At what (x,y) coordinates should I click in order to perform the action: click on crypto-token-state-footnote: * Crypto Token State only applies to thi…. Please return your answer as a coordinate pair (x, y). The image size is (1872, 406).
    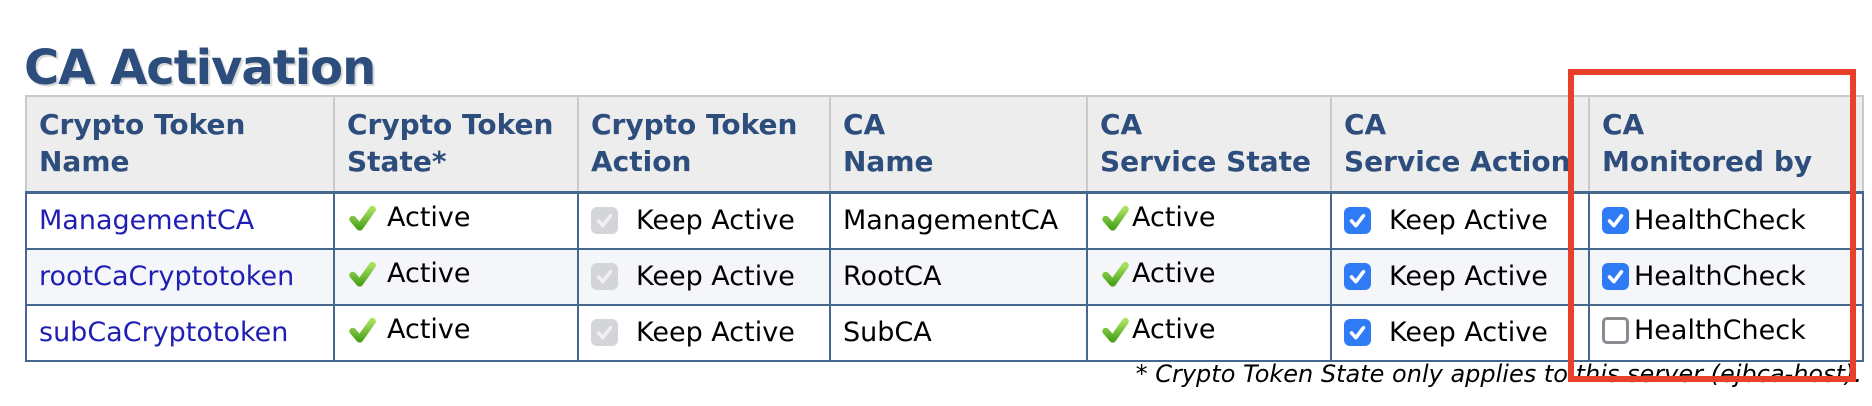
    Looking at the image, I should click on (1498, 374).